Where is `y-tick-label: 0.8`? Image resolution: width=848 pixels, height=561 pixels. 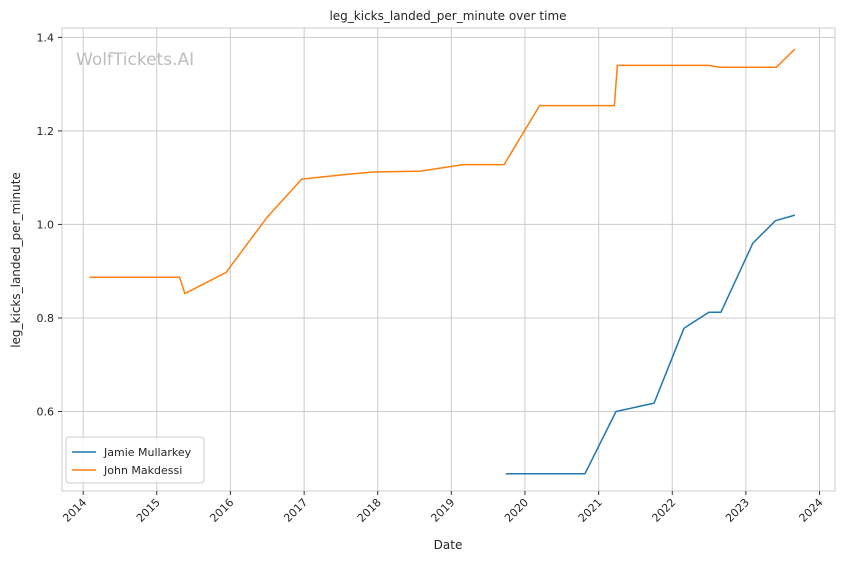
y-tick-label: 0.8 is located at coordinates (46, 318).